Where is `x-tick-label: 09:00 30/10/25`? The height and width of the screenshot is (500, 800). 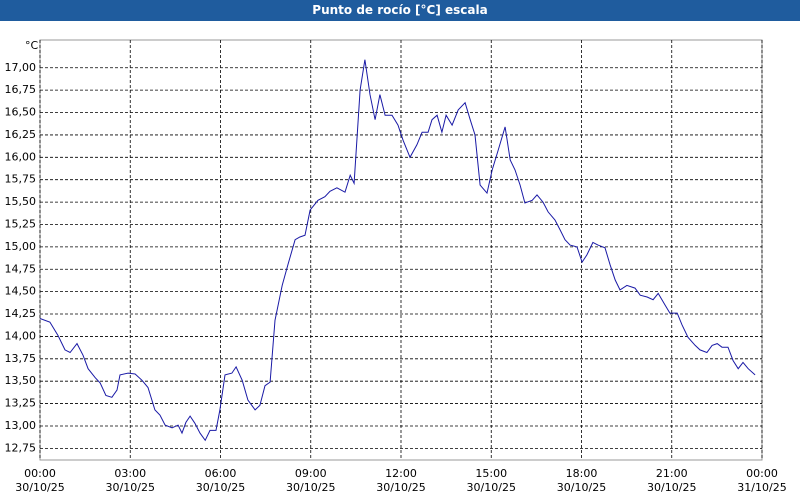
x-tick-label: 09:00 30/10/25 is located at coordinates (311, 480).